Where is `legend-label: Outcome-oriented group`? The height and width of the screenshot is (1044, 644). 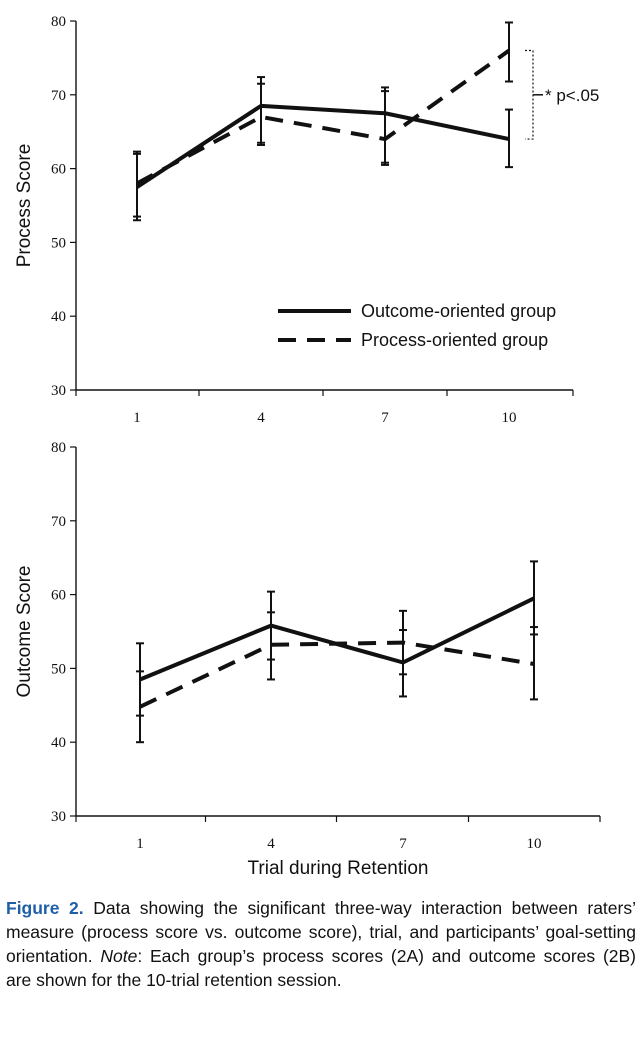
legend-label: Outcome-oriented group is located at coordinates (458, 311).